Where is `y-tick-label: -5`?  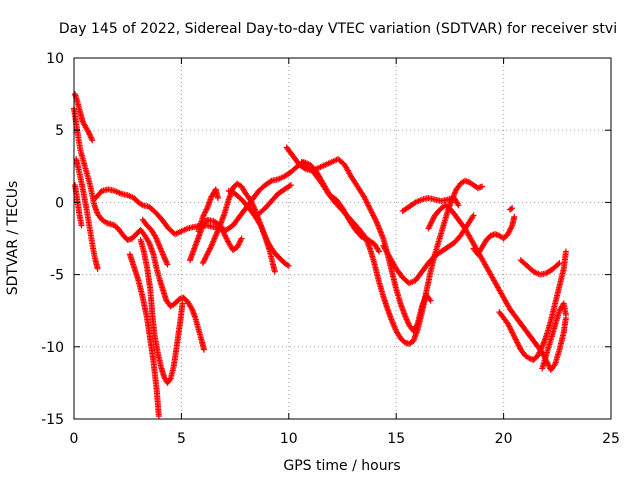 y-tick-label: -5 is located at coordinates (57, 276).